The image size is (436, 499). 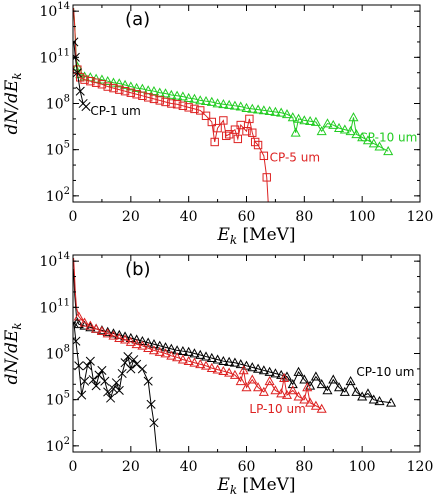 What do you see at coordinates (277, 409) in the screenshot?
I see `series-label: LP-10 um` at bounding box center [277, 409].